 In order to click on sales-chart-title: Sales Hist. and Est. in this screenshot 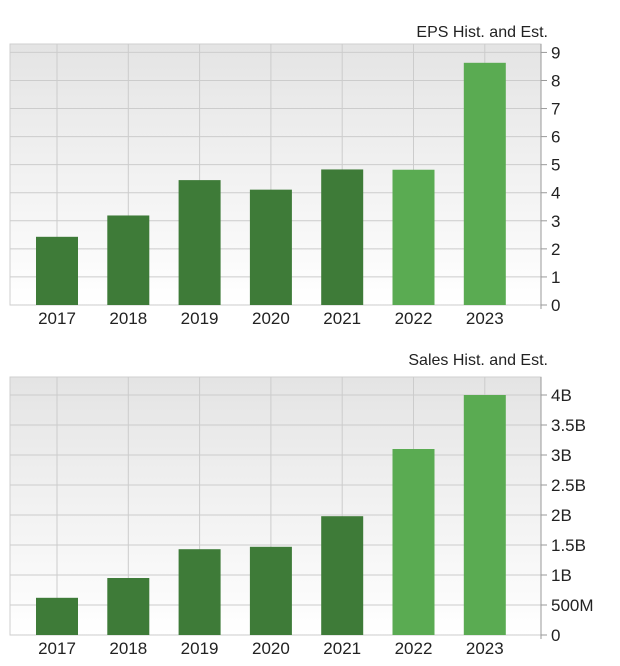, I will do `click(478, 360)`.